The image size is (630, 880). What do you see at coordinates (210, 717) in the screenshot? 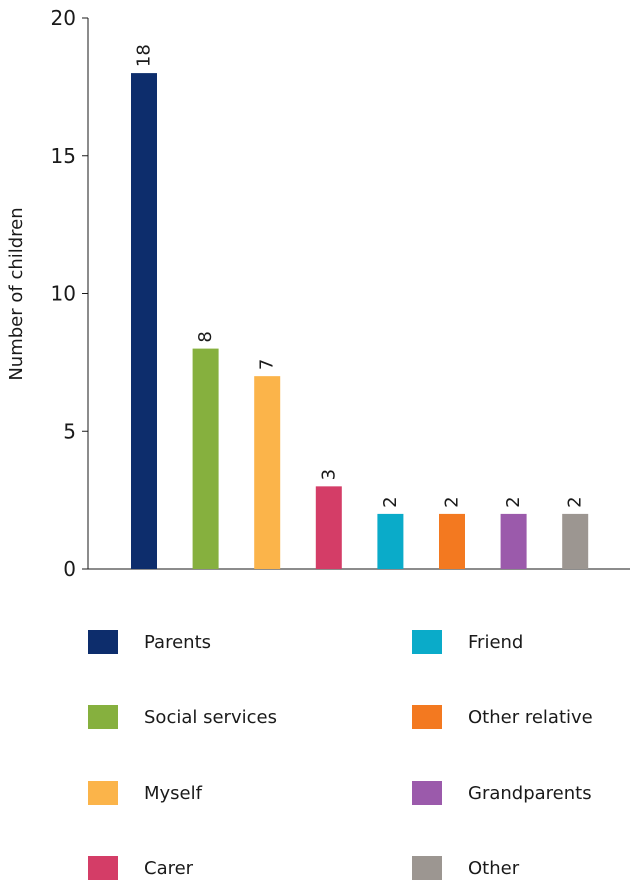
I see `legend-label: Social services` at bounding box center [210, 717].